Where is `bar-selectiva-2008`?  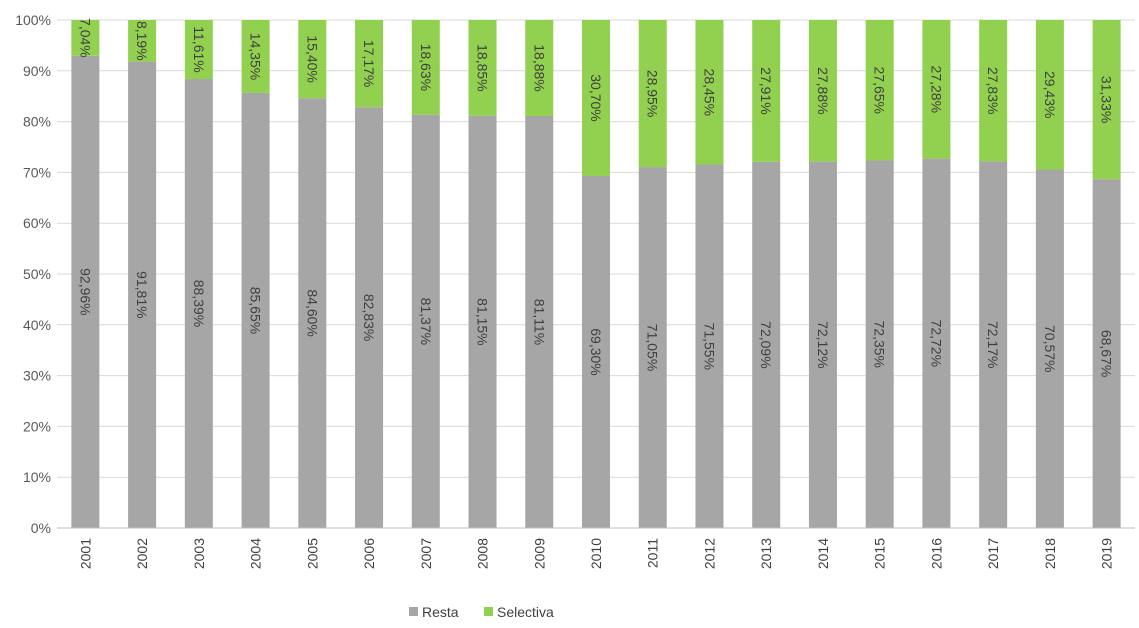 bar-selectiva-2008 is located at coordinates (482, 68).